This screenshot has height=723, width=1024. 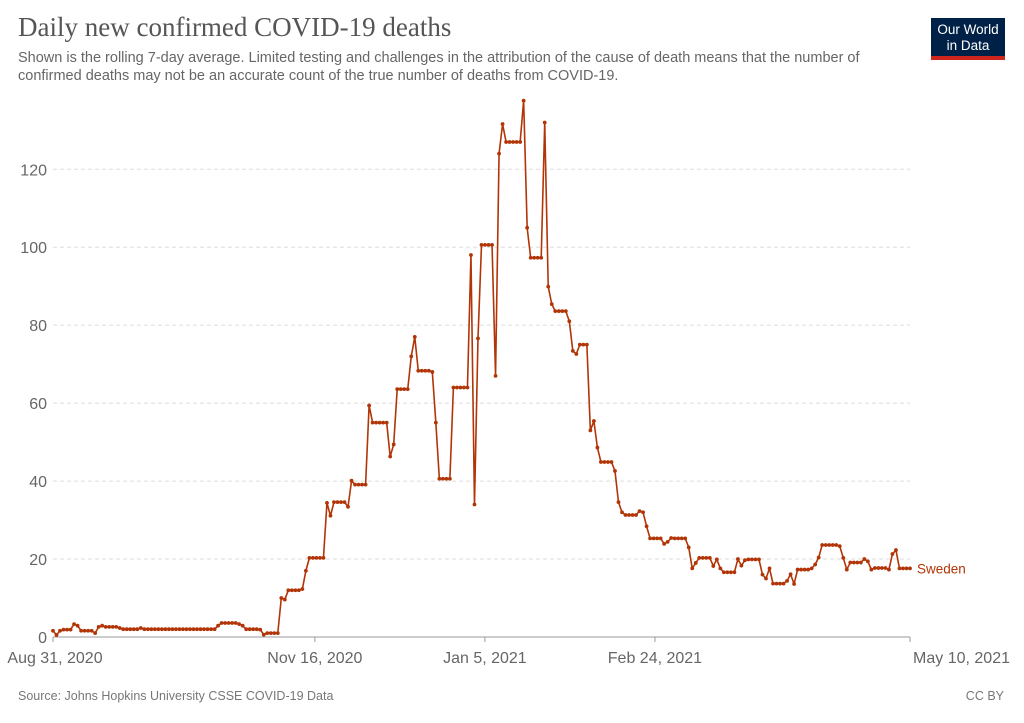 I want to click on y-tick-label: 80, so click(x=38, y=326).